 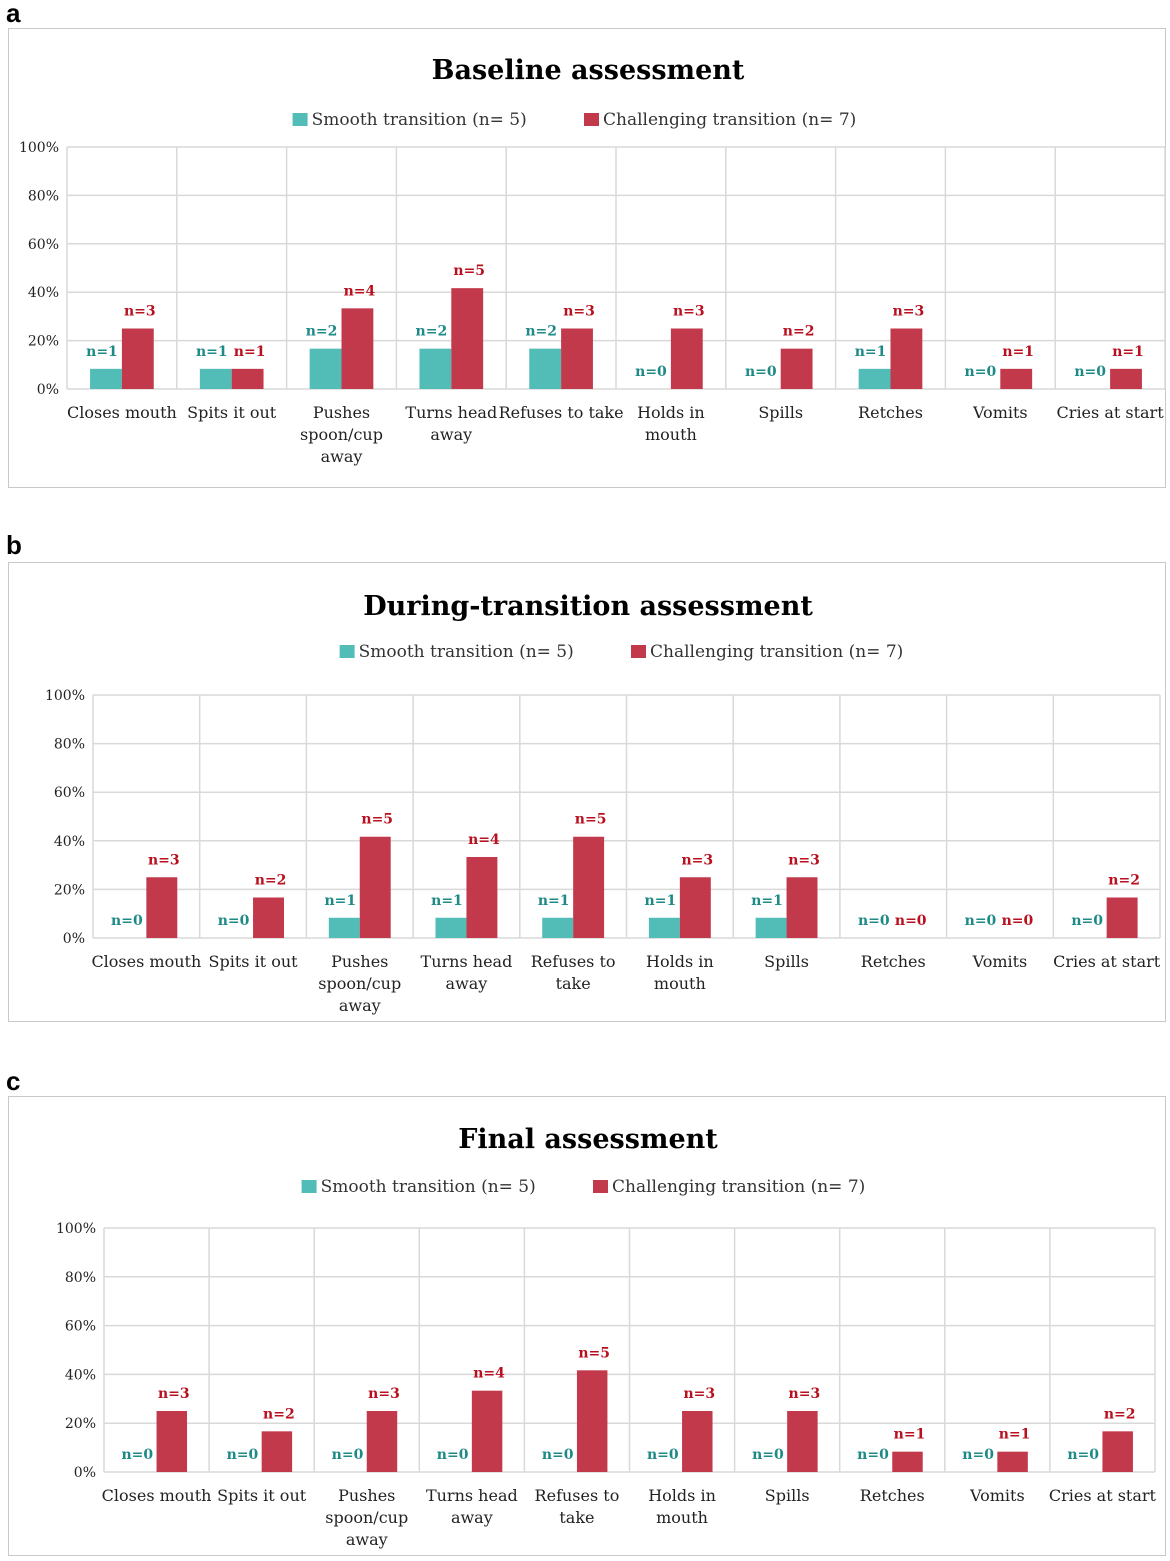 What do you see at coordinates (911, 921) in the screenshot?
I see `data-label-challenging: n=0` at bounding box center [911, 921].